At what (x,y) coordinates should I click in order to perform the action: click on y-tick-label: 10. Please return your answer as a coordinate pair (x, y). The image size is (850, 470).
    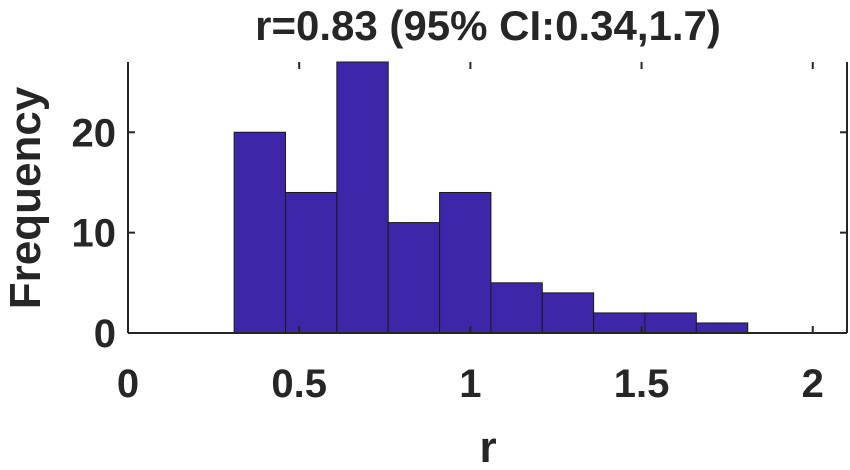
    Looking at the image, I should click on (94, 234).